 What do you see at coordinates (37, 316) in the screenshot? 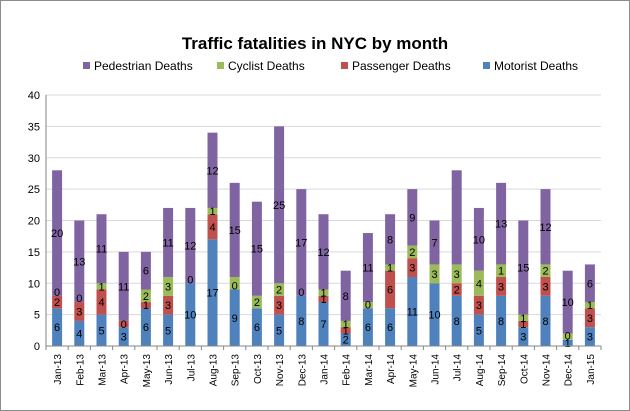
I see `y-tick-label: 5` at bounding box center [37, 316].